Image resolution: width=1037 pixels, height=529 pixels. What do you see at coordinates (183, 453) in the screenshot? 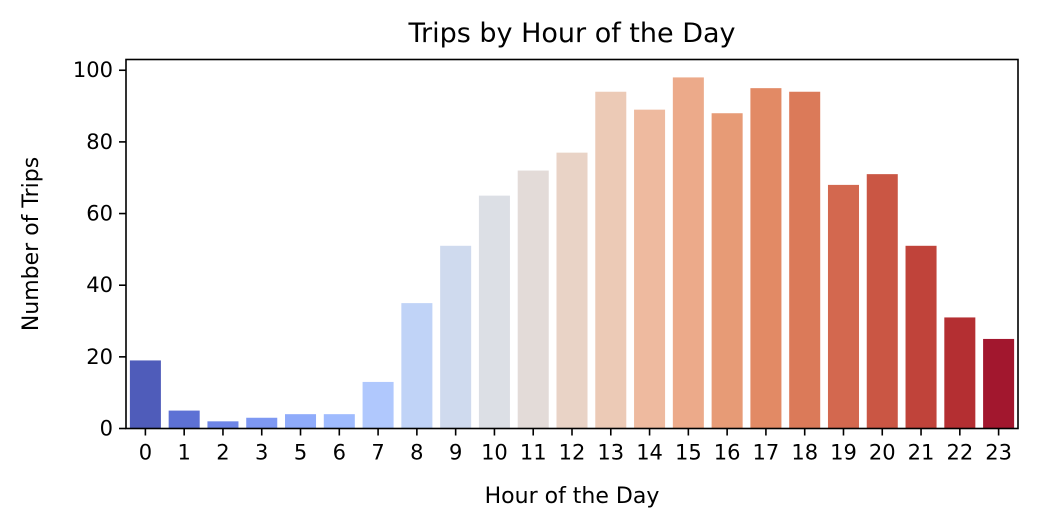
I see `x-tick-label: 1` at bounding box center [183, 453].